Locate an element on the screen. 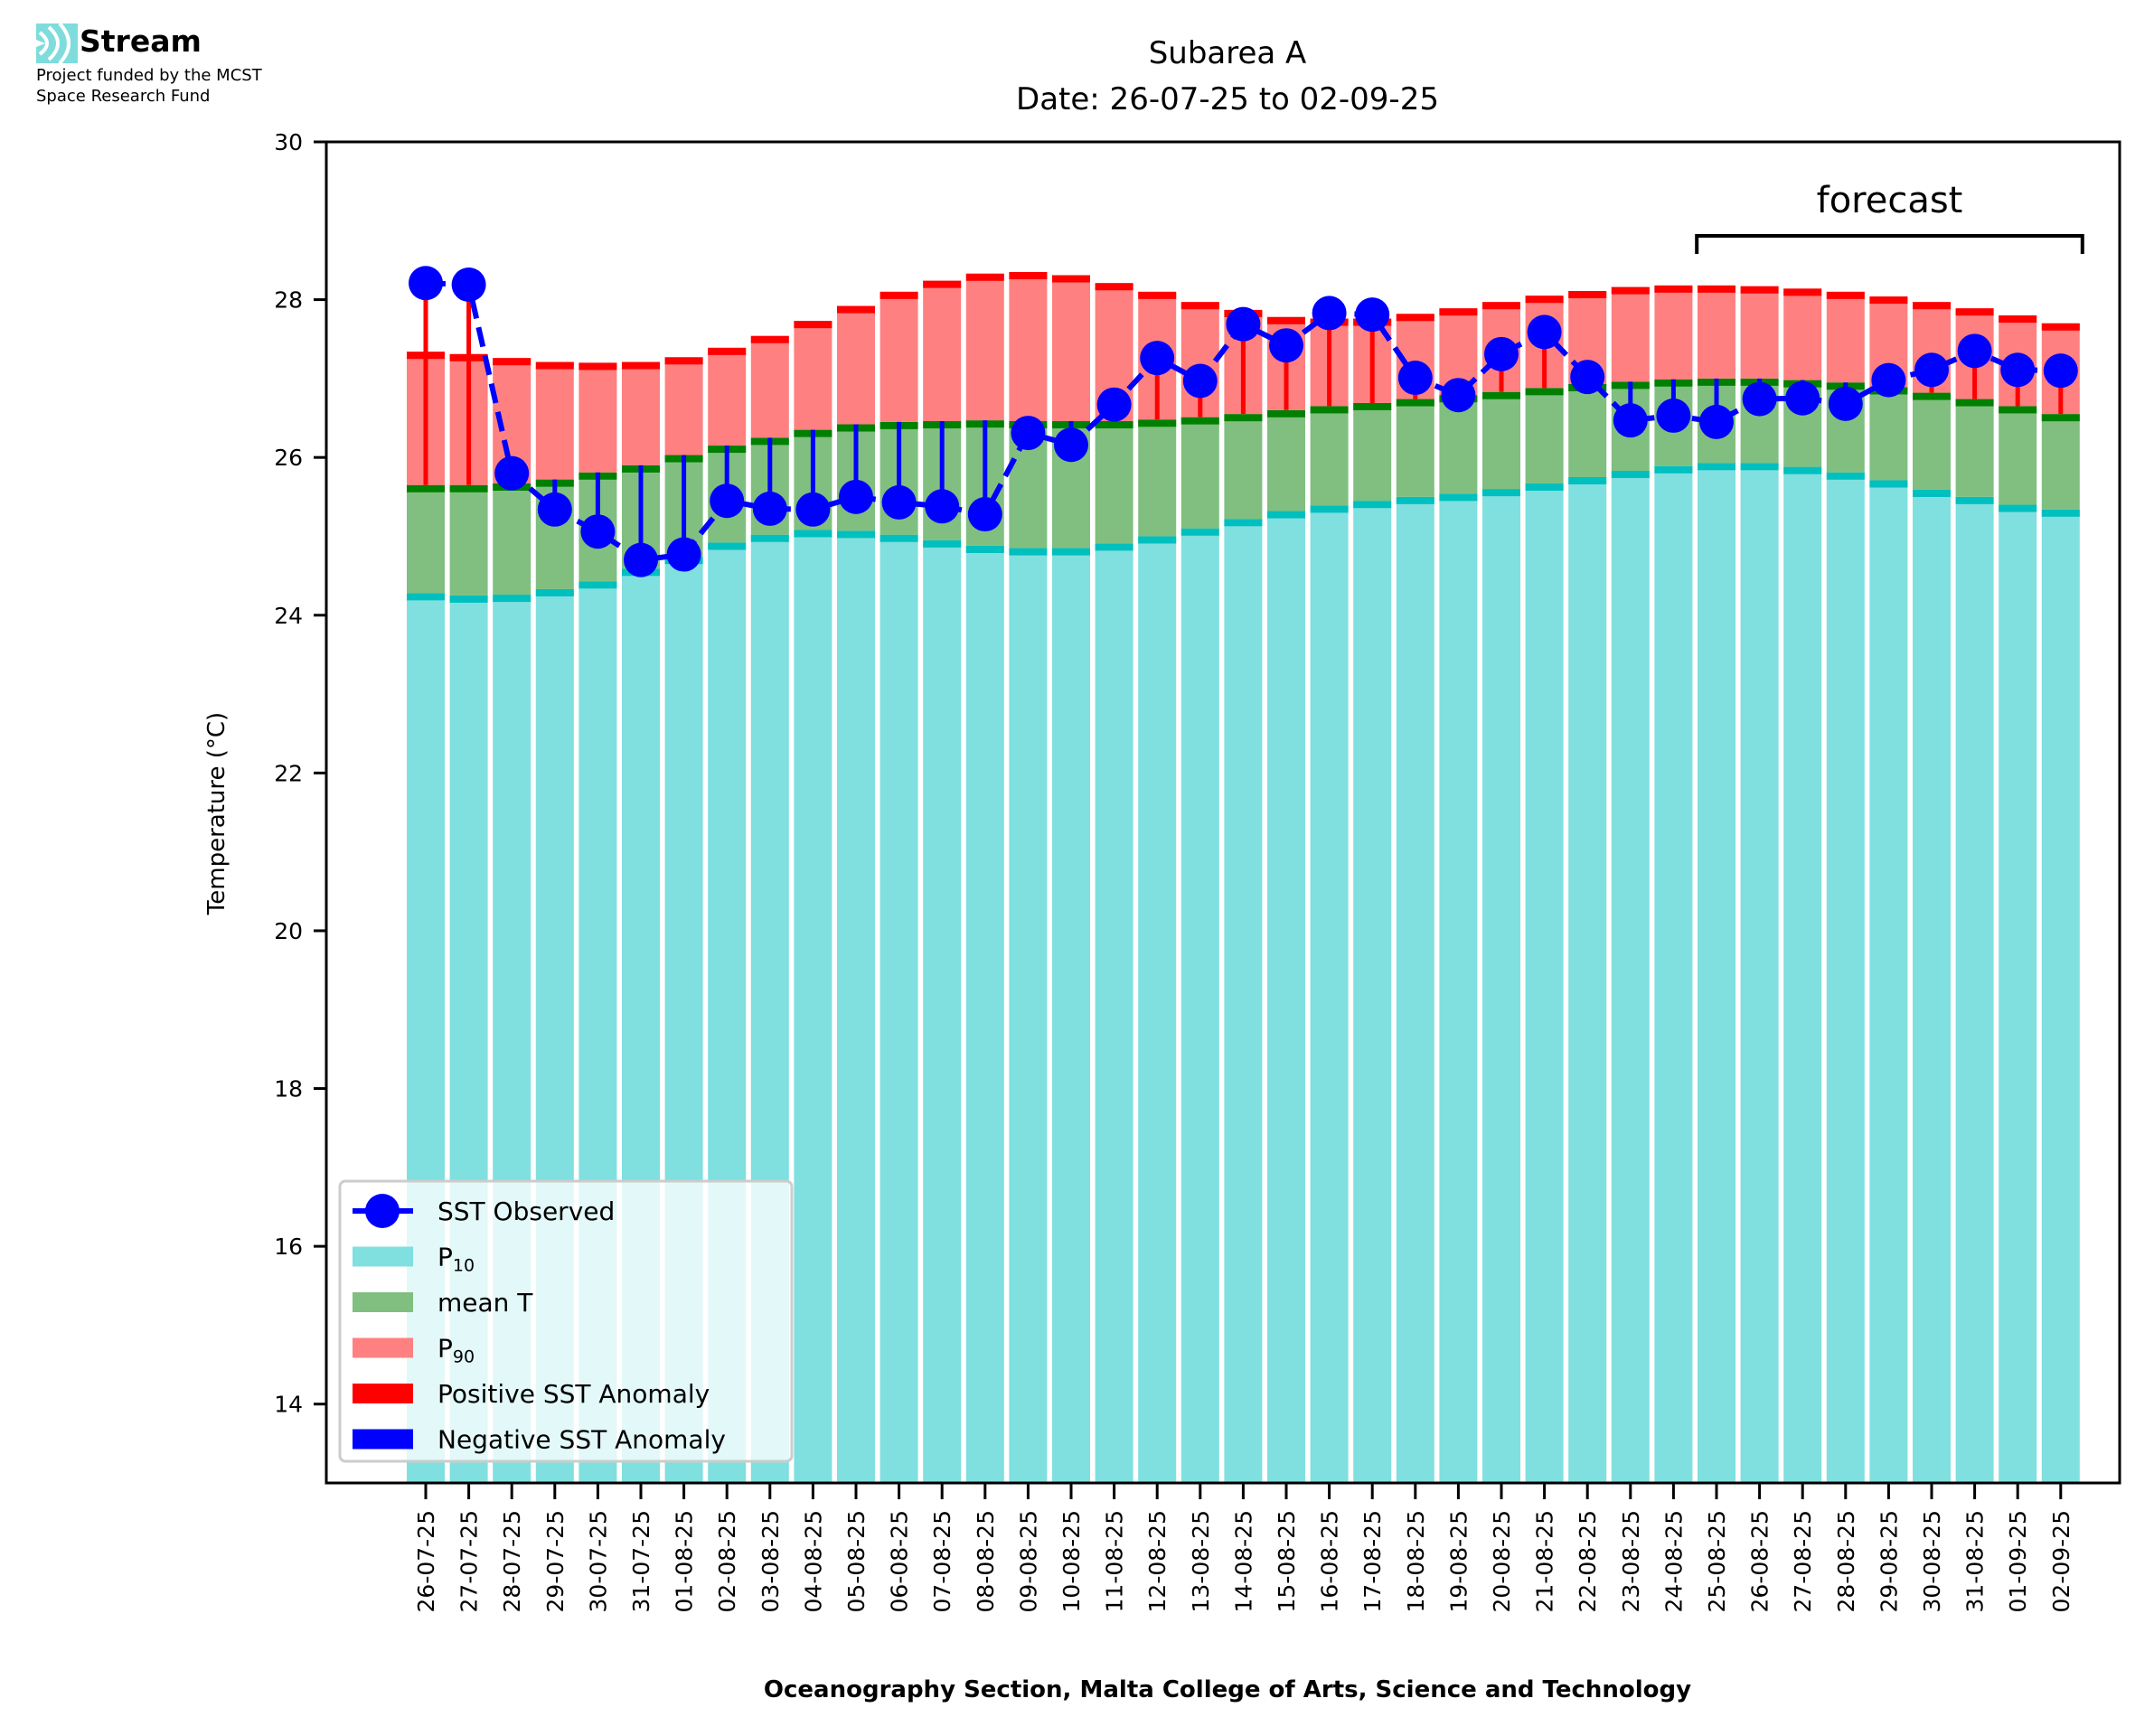 The image size is (2154, 1736). y-tick-label: 14 is located at coordinates (288, 1405).